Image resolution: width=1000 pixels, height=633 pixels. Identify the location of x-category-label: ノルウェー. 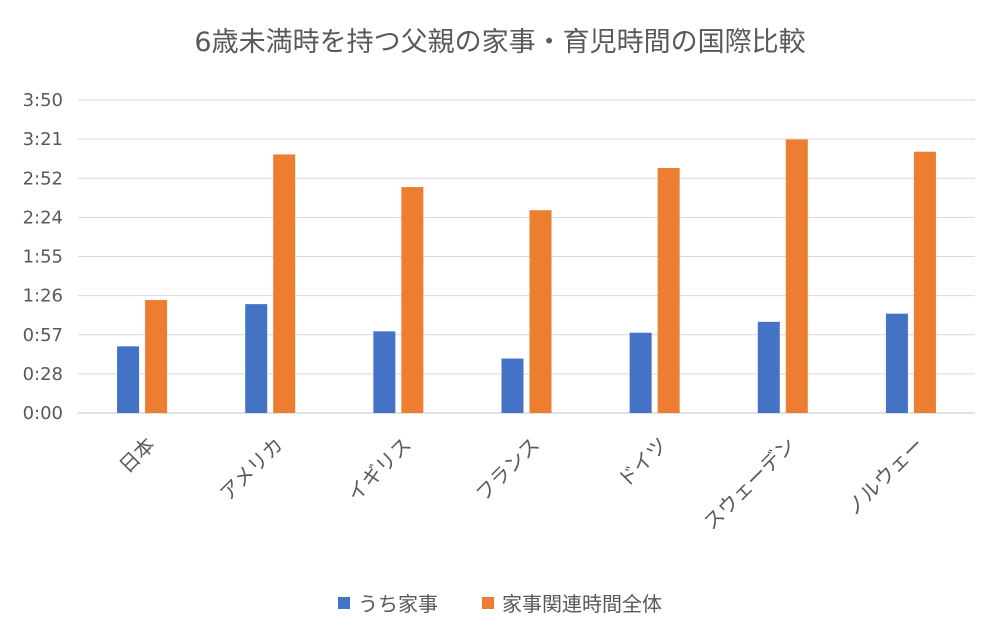
(885, 477).